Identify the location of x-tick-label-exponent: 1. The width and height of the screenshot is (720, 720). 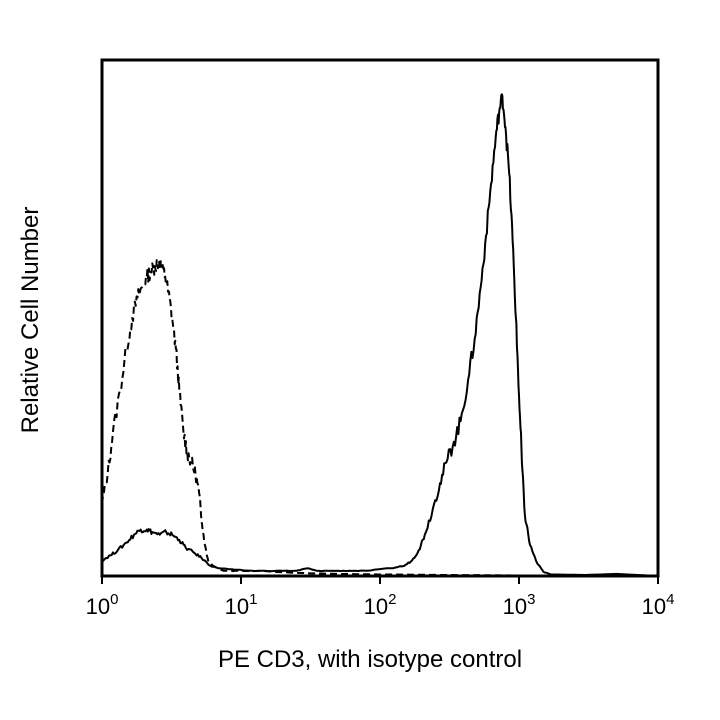
(253, 599).